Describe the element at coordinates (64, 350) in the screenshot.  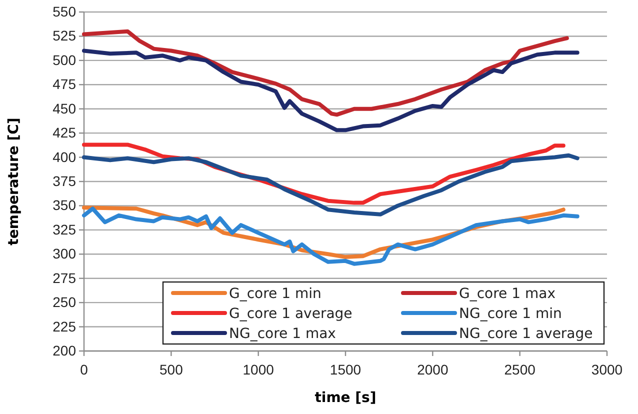
I see `y-tick-label: 200` at that location.